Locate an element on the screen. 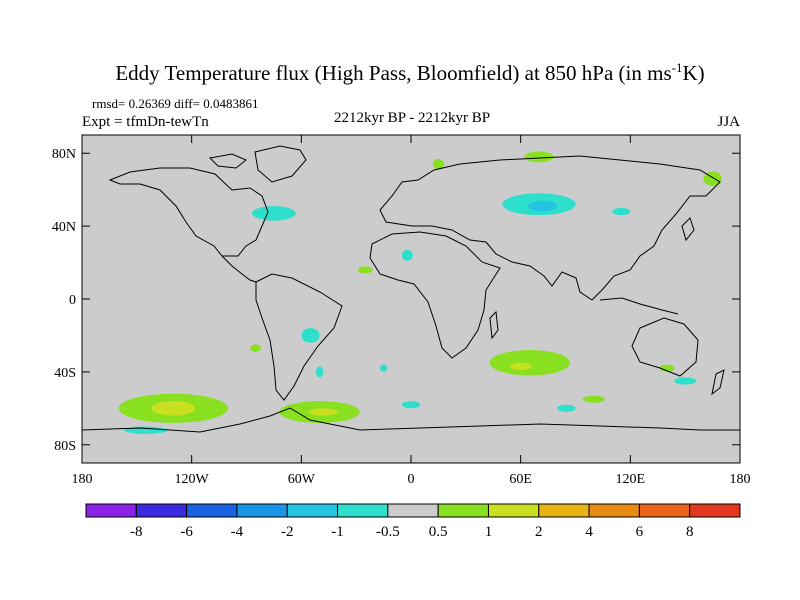 This screenshot has width=800, height=600. anomaly-south-america-central is located at coordinates (310, 335).